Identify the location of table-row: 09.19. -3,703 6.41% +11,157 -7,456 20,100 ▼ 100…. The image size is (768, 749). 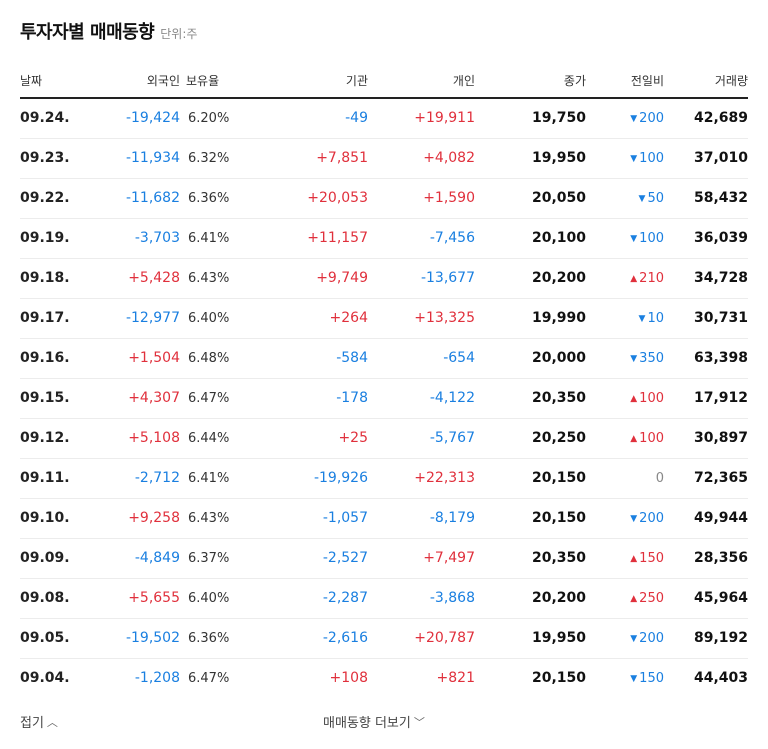
(384, 238).